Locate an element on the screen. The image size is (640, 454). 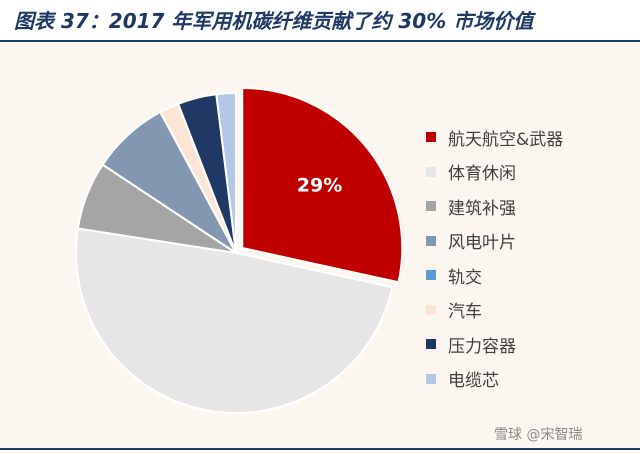
legend-item-5: 汽车 is located at coordinates (494, 310).